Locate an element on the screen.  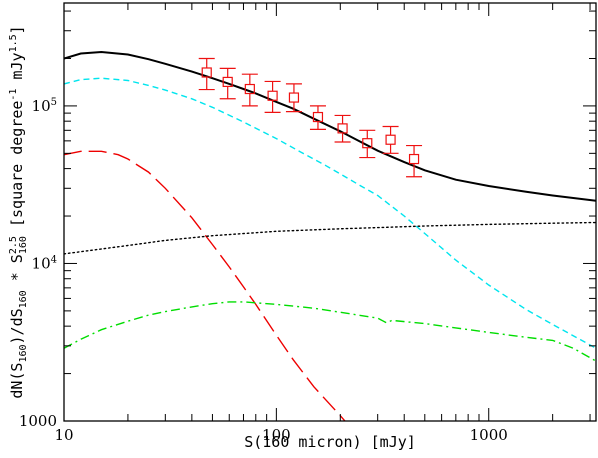
x-tick-label: 1000 is located at coordinates (489, 435).